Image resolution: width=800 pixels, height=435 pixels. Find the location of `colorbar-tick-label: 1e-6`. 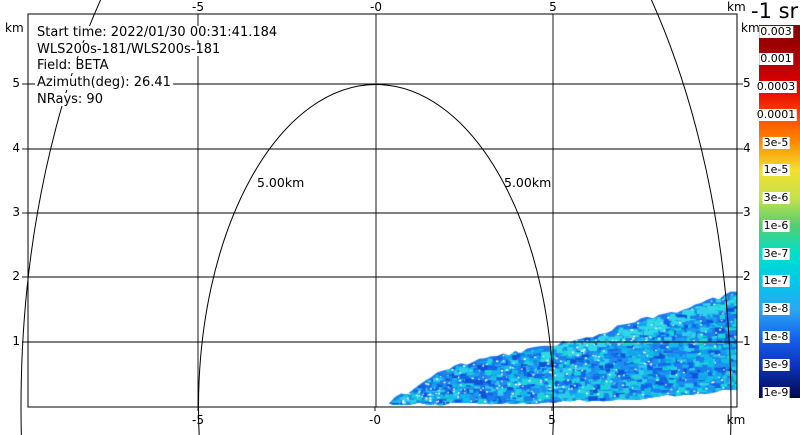

colorbar-tick-label: 1e-6 is located at coordinates (776, 225).